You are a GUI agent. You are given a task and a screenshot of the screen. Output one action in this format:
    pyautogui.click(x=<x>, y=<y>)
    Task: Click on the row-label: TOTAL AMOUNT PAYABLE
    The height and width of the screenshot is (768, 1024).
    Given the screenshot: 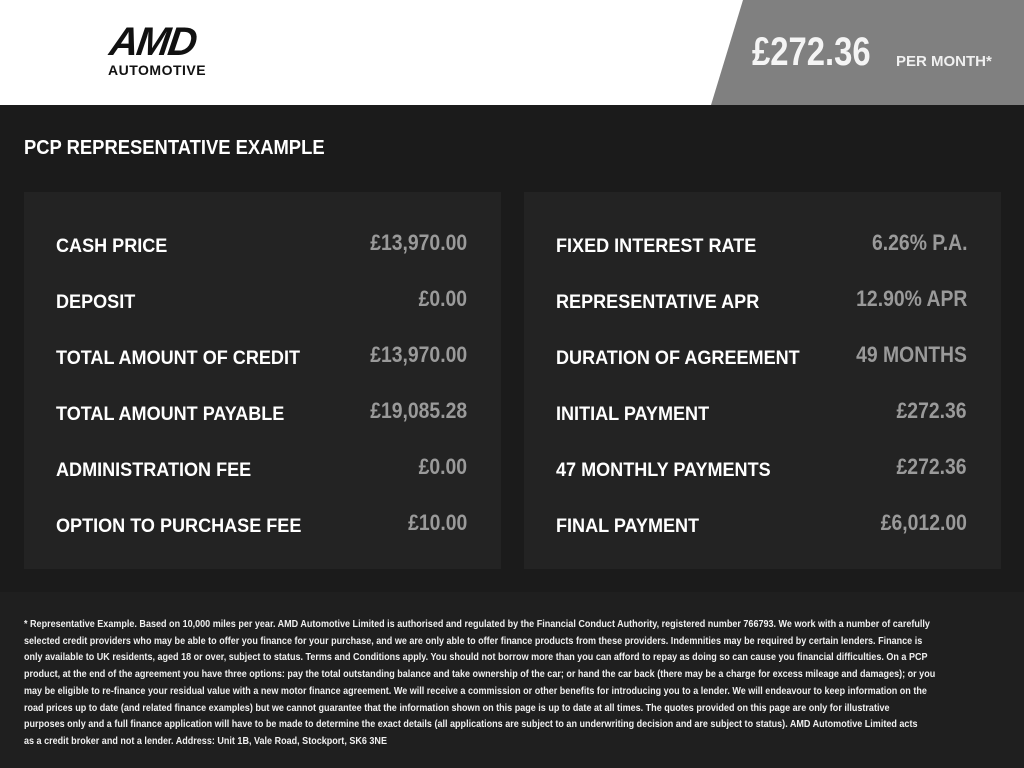 What is the action you would take?
    pyautogui.click(x=170, y=414)
    